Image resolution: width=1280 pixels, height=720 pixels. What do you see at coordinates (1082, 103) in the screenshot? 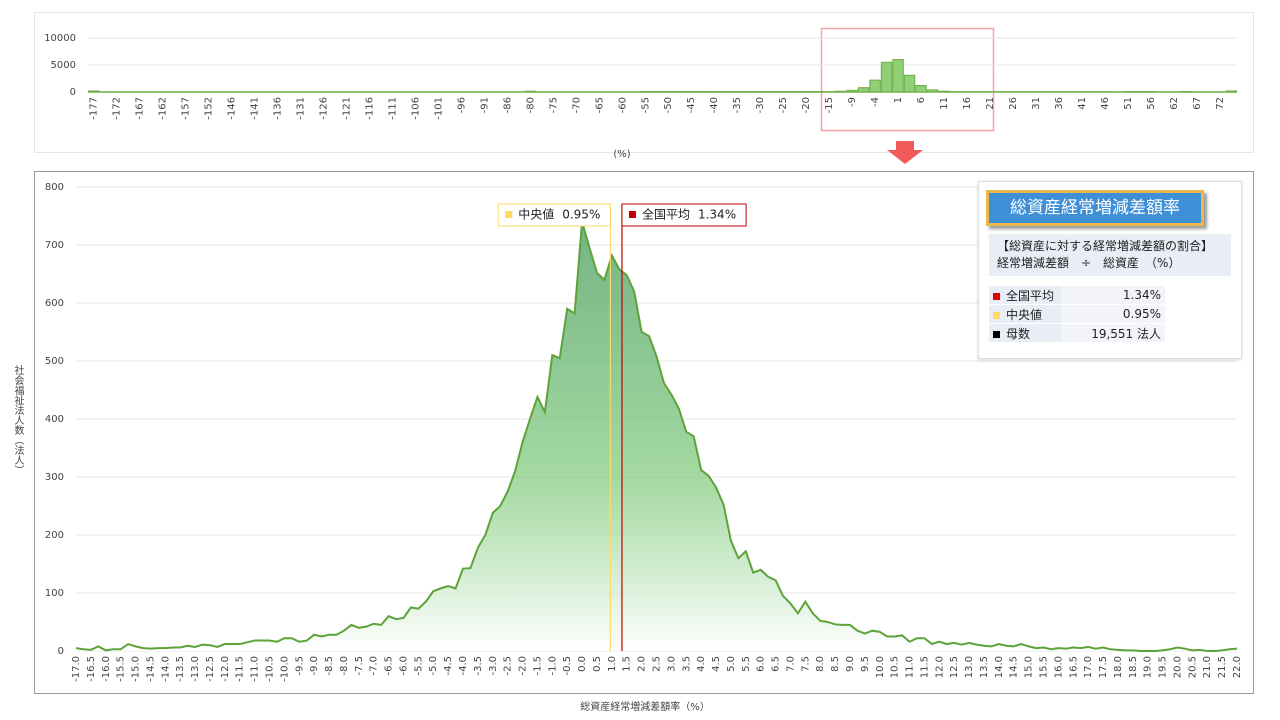
I see `x-tick-label: 41` at bounding box center [1082, 103].